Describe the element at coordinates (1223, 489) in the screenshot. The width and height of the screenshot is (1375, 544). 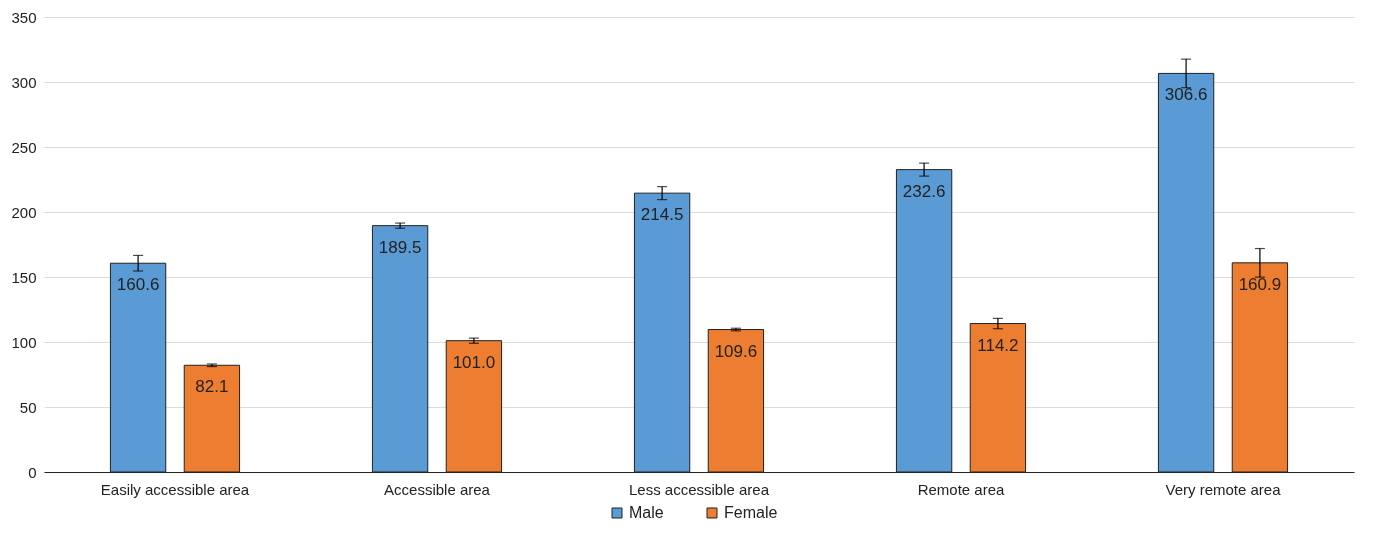
I see `x-tick-label: Very remote area` at that location.